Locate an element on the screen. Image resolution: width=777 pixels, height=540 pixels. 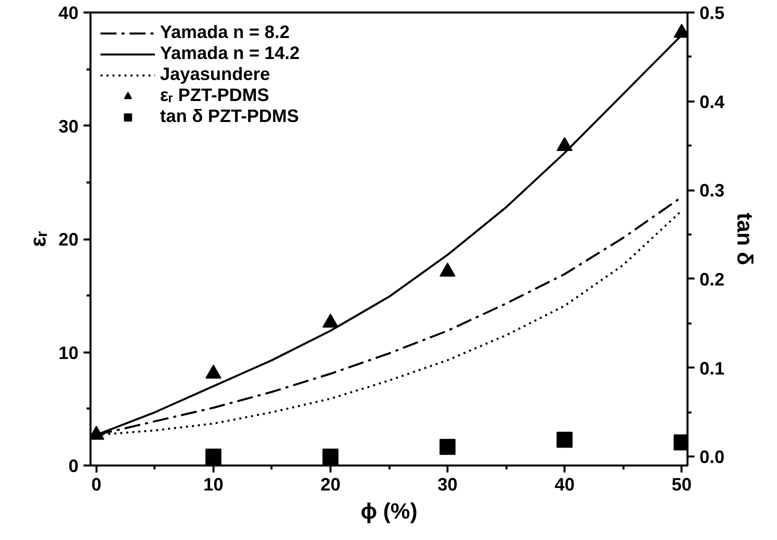
legend-label: Jayasundere is located at coordinates (215, 74).